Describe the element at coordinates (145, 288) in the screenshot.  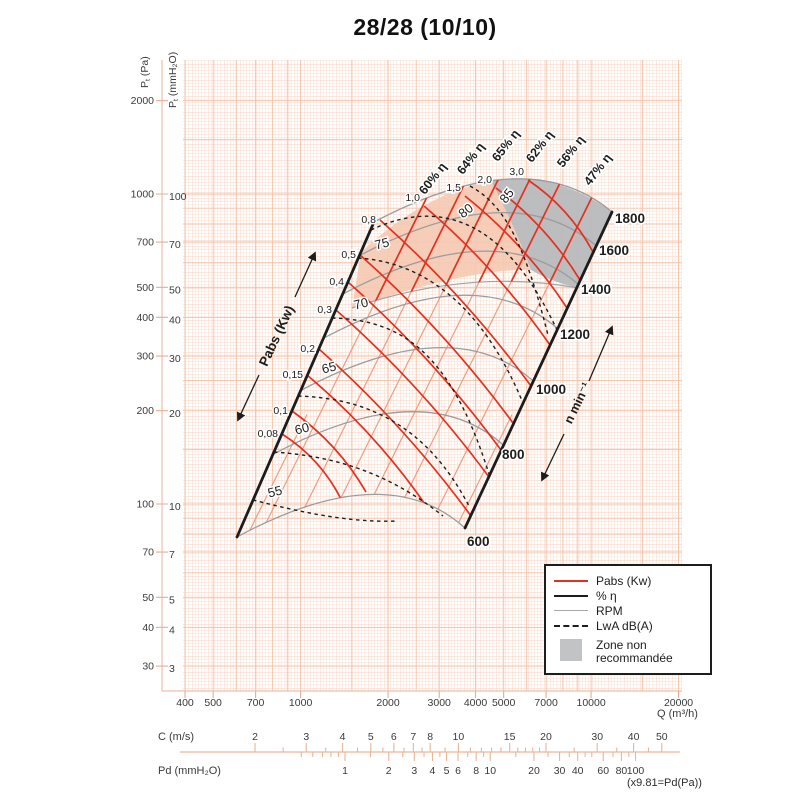
I see `y-tick-label-pa: 500` at that location.